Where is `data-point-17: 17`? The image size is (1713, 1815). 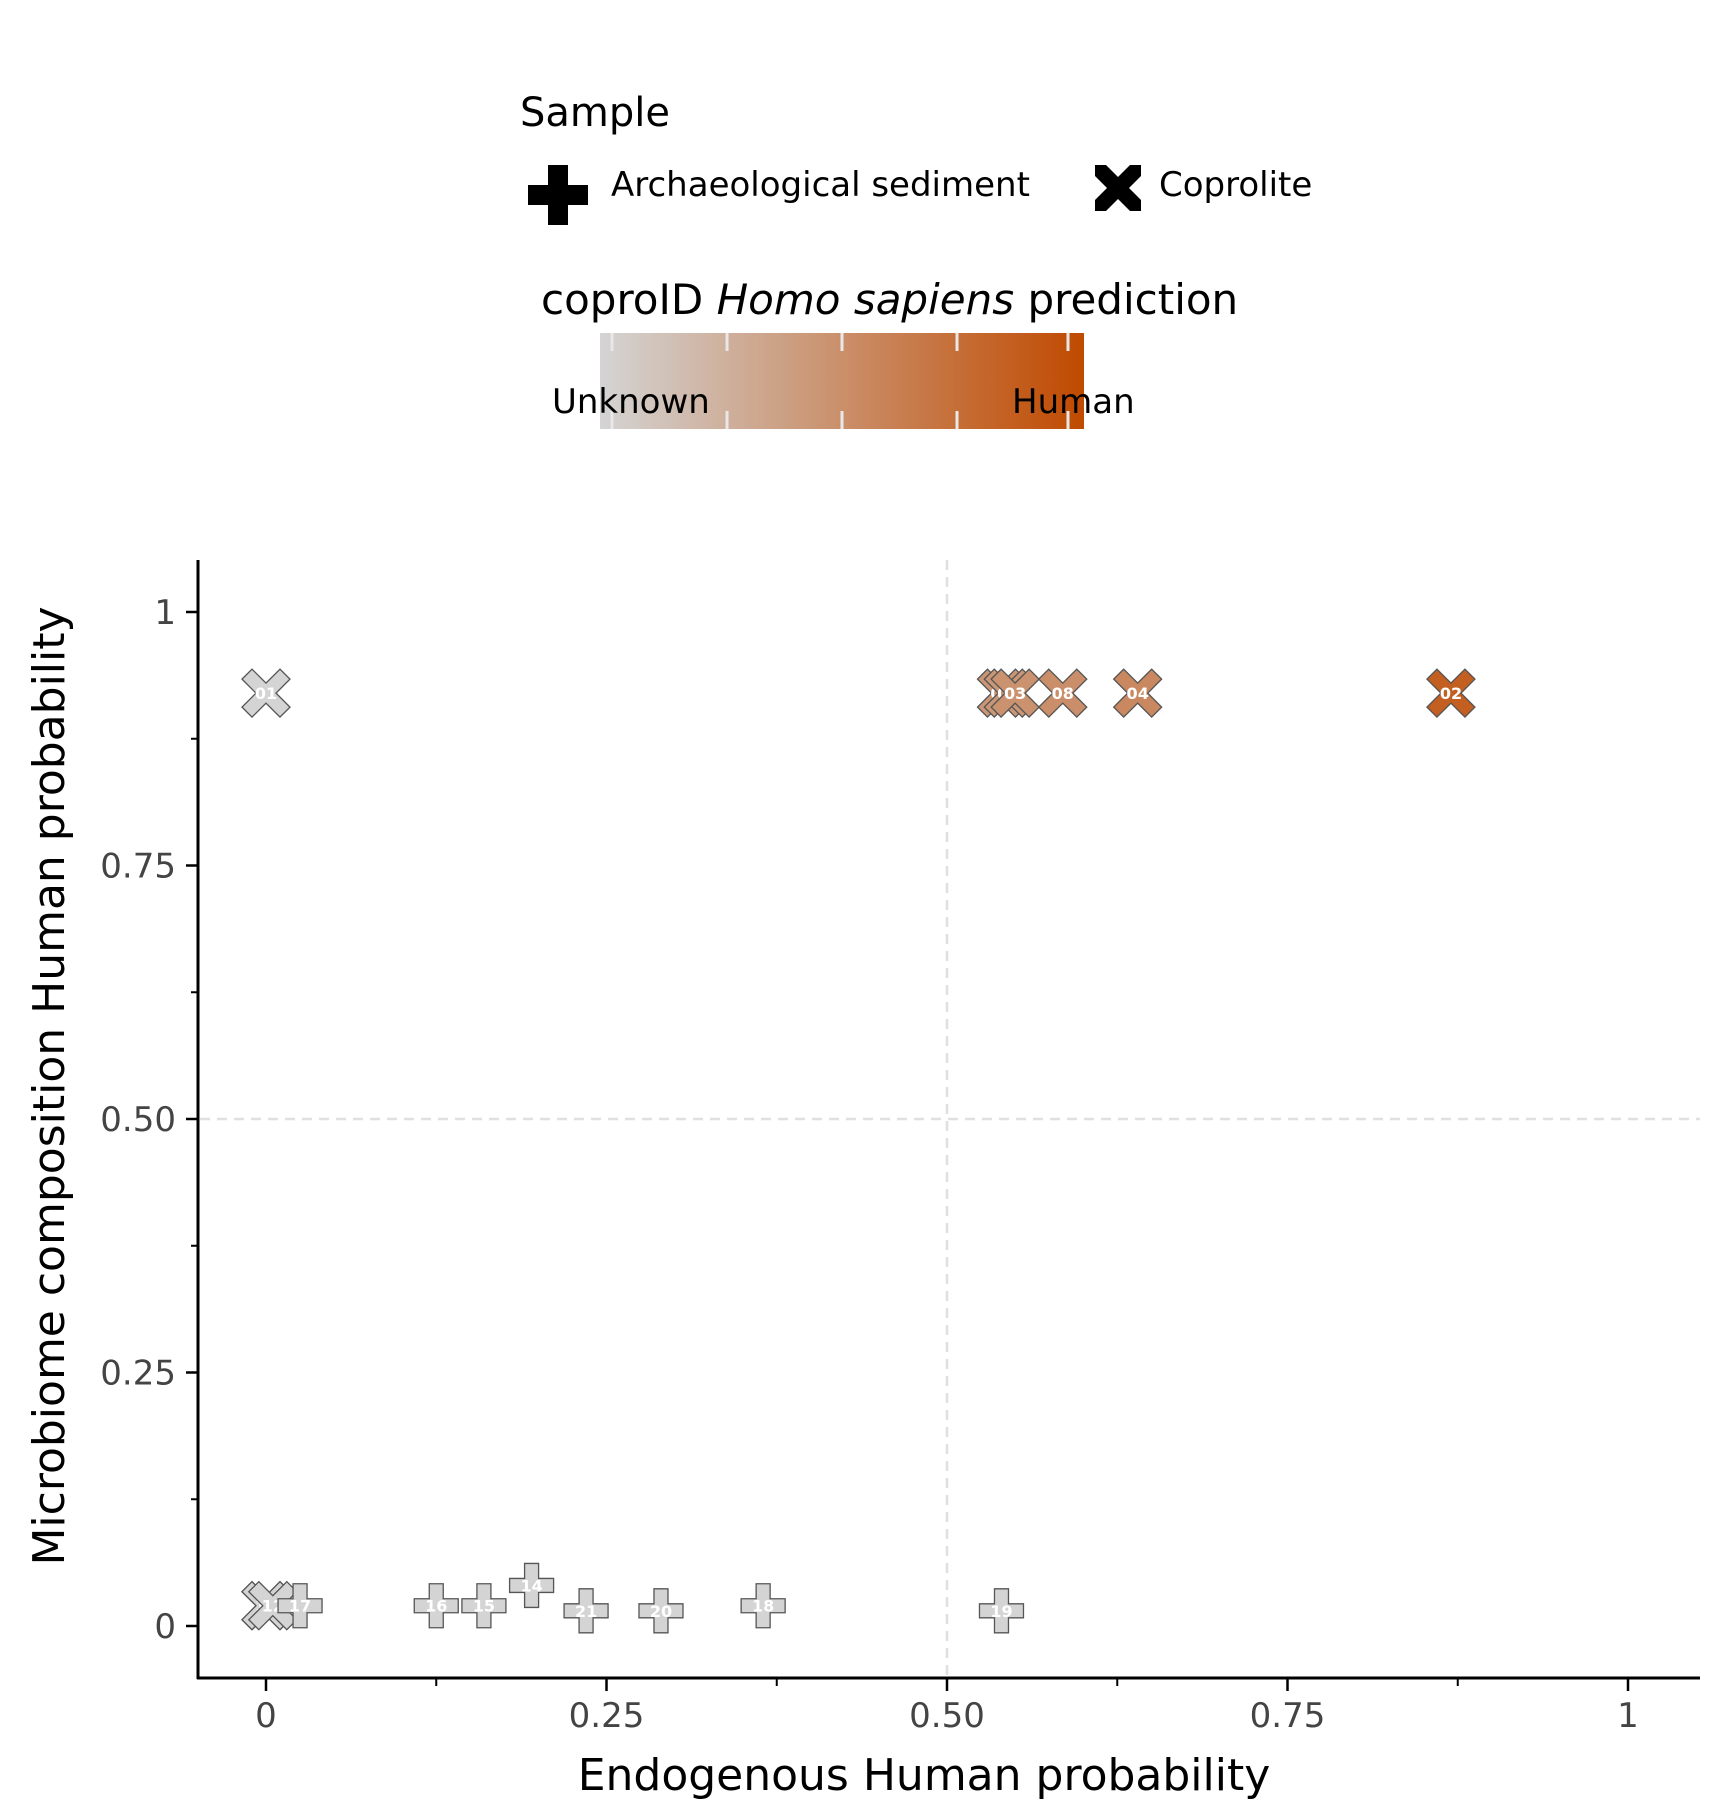
data-point-17: 17 is located at coordinates (300, 1606).